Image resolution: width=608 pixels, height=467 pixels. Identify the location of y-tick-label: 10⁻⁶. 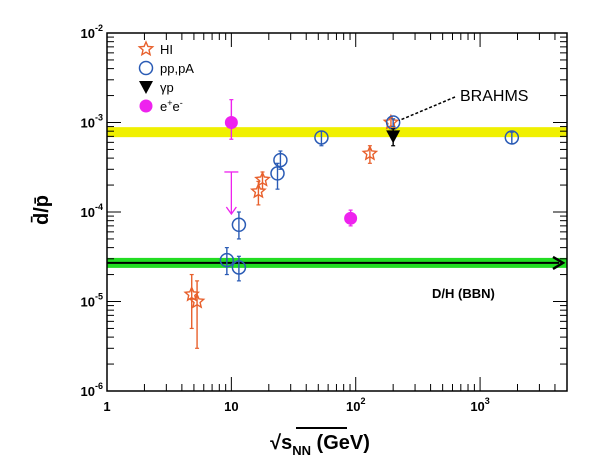
(92, 390).